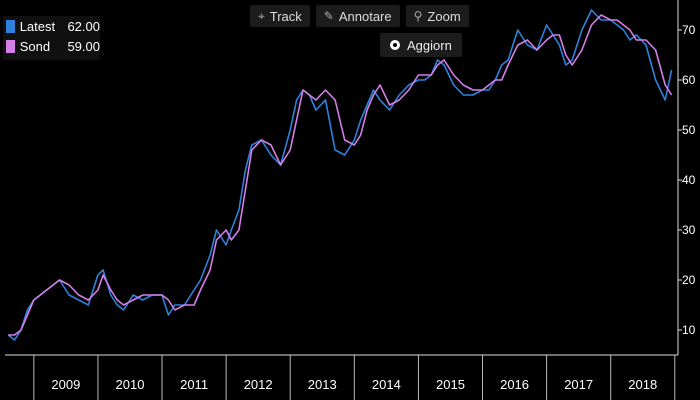  Describe the element at coordinates (578, 384) in the screenshot. I see `x-tick-label: 2017` at that location.